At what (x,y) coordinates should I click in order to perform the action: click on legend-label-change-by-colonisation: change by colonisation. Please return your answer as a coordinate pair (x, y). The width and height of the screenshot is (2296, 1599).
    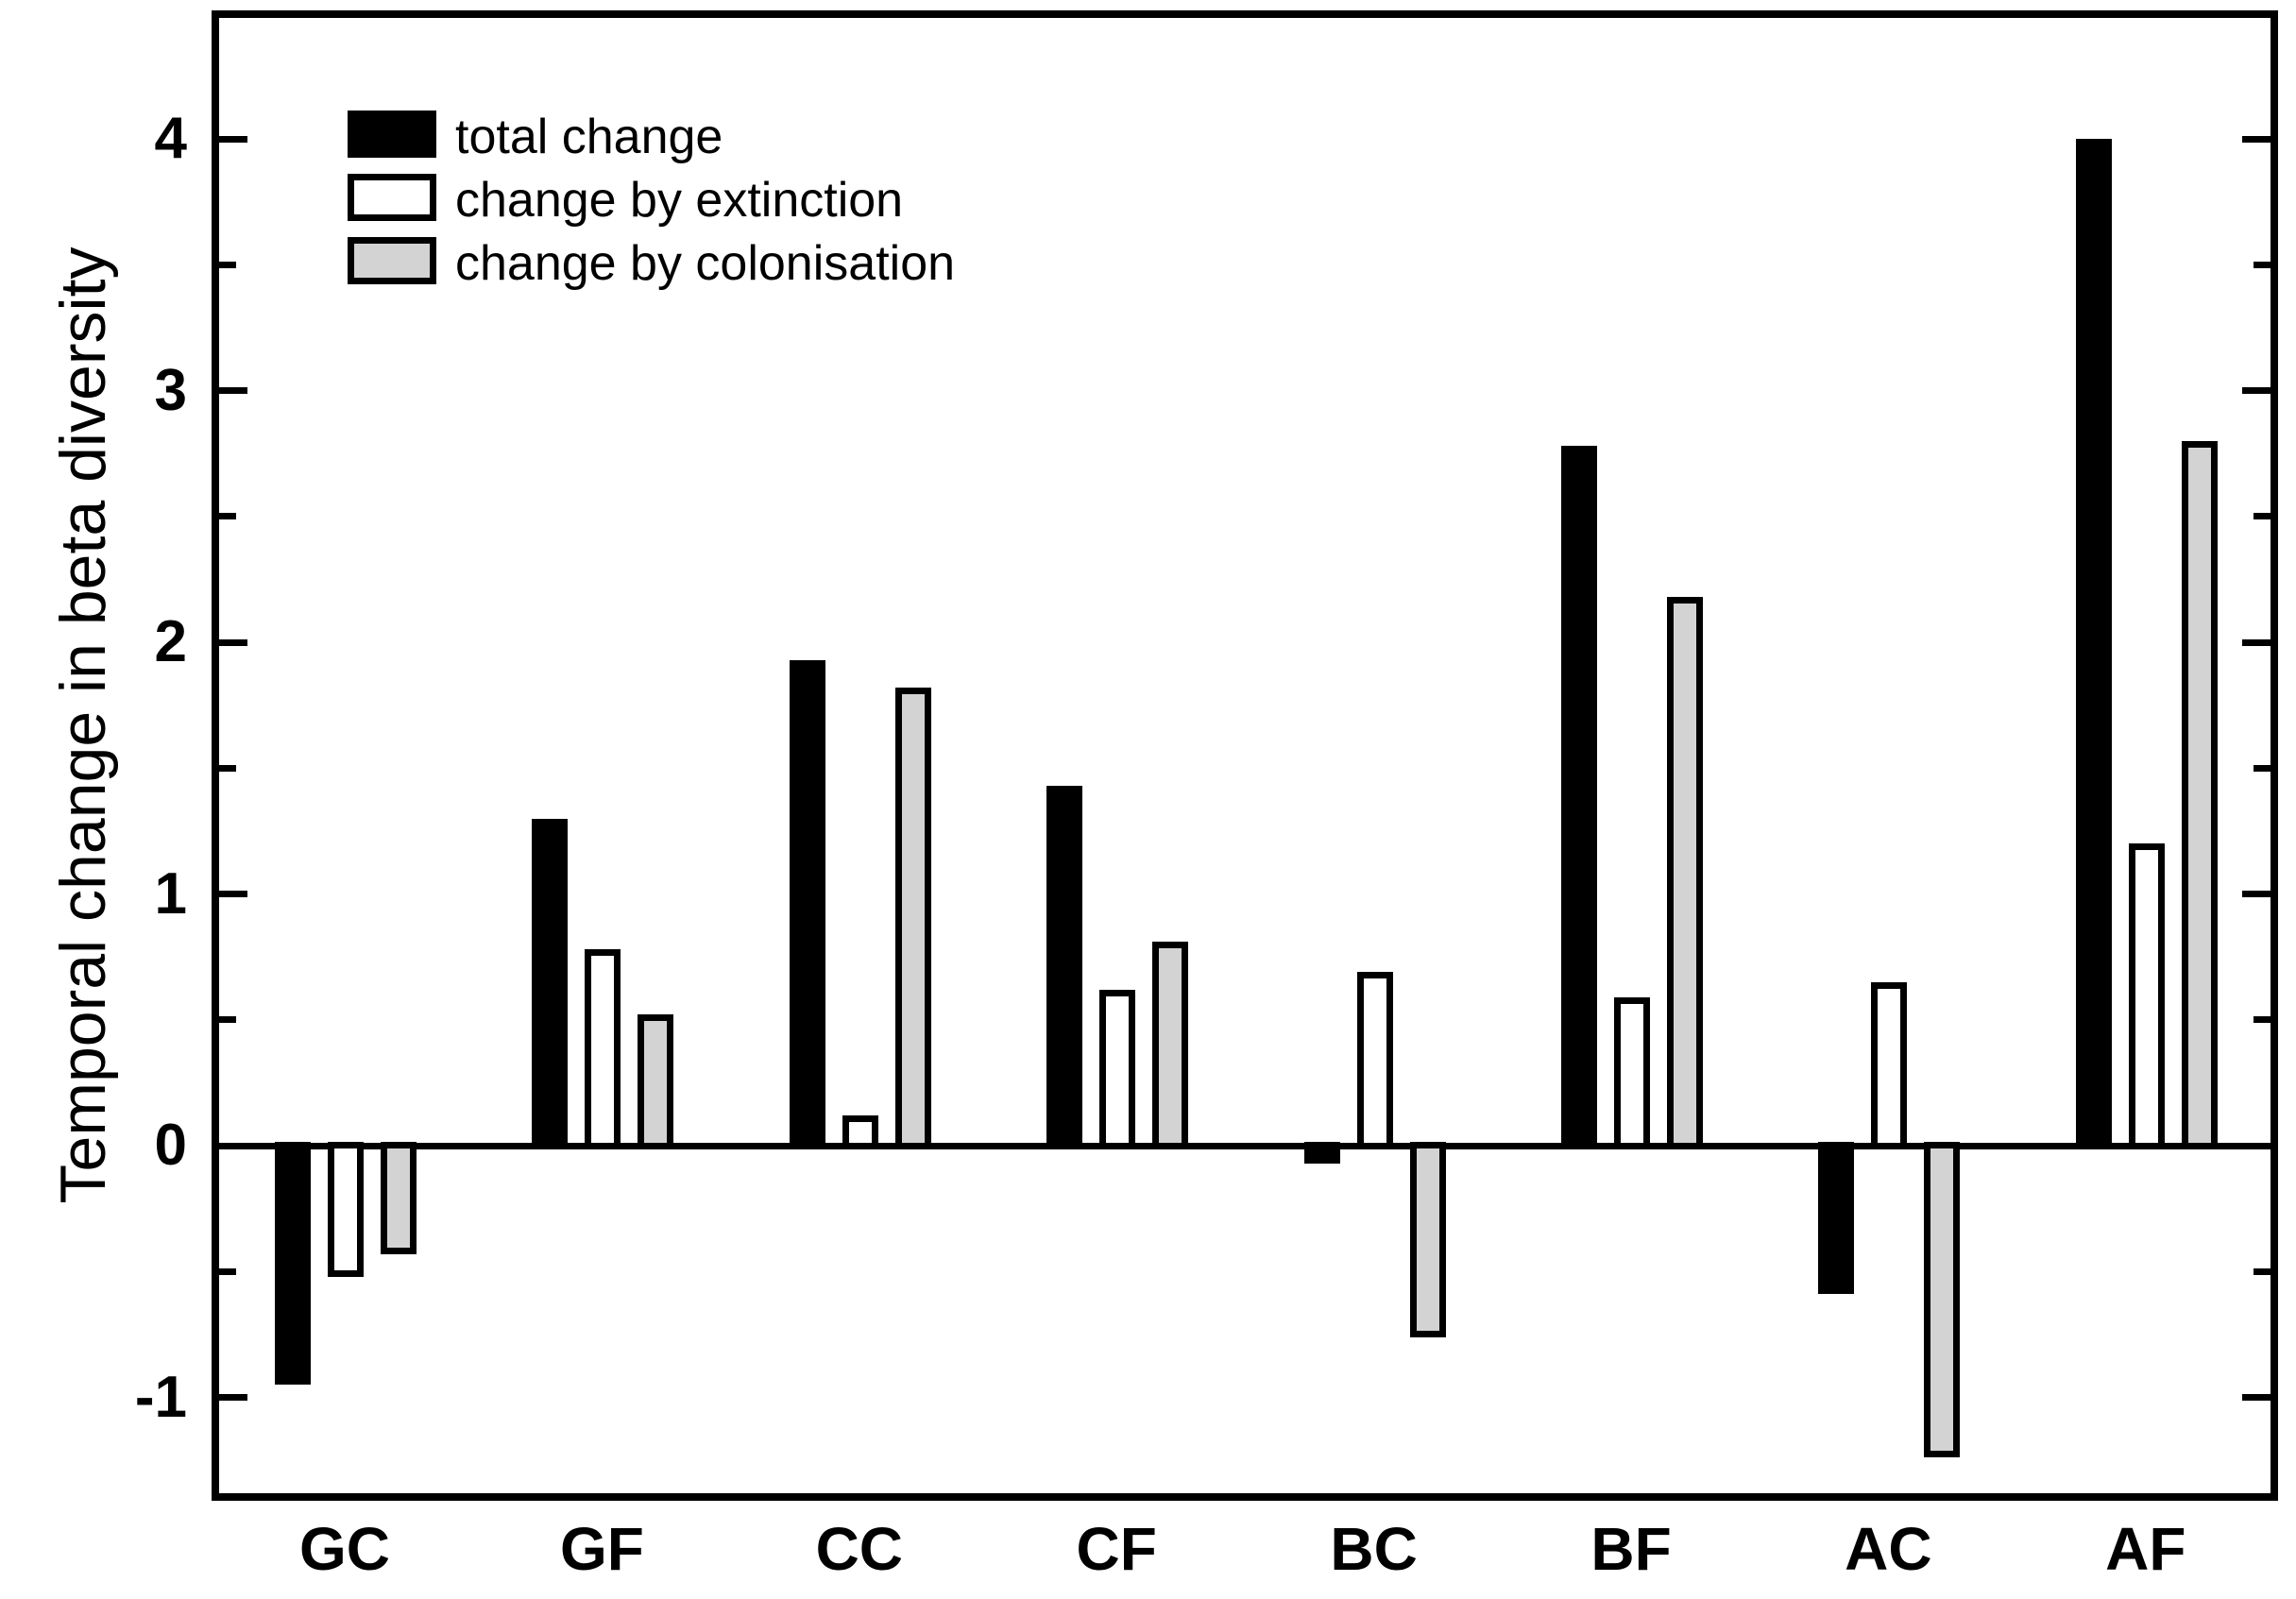
    Looking at the image, I should click on (705, 263).